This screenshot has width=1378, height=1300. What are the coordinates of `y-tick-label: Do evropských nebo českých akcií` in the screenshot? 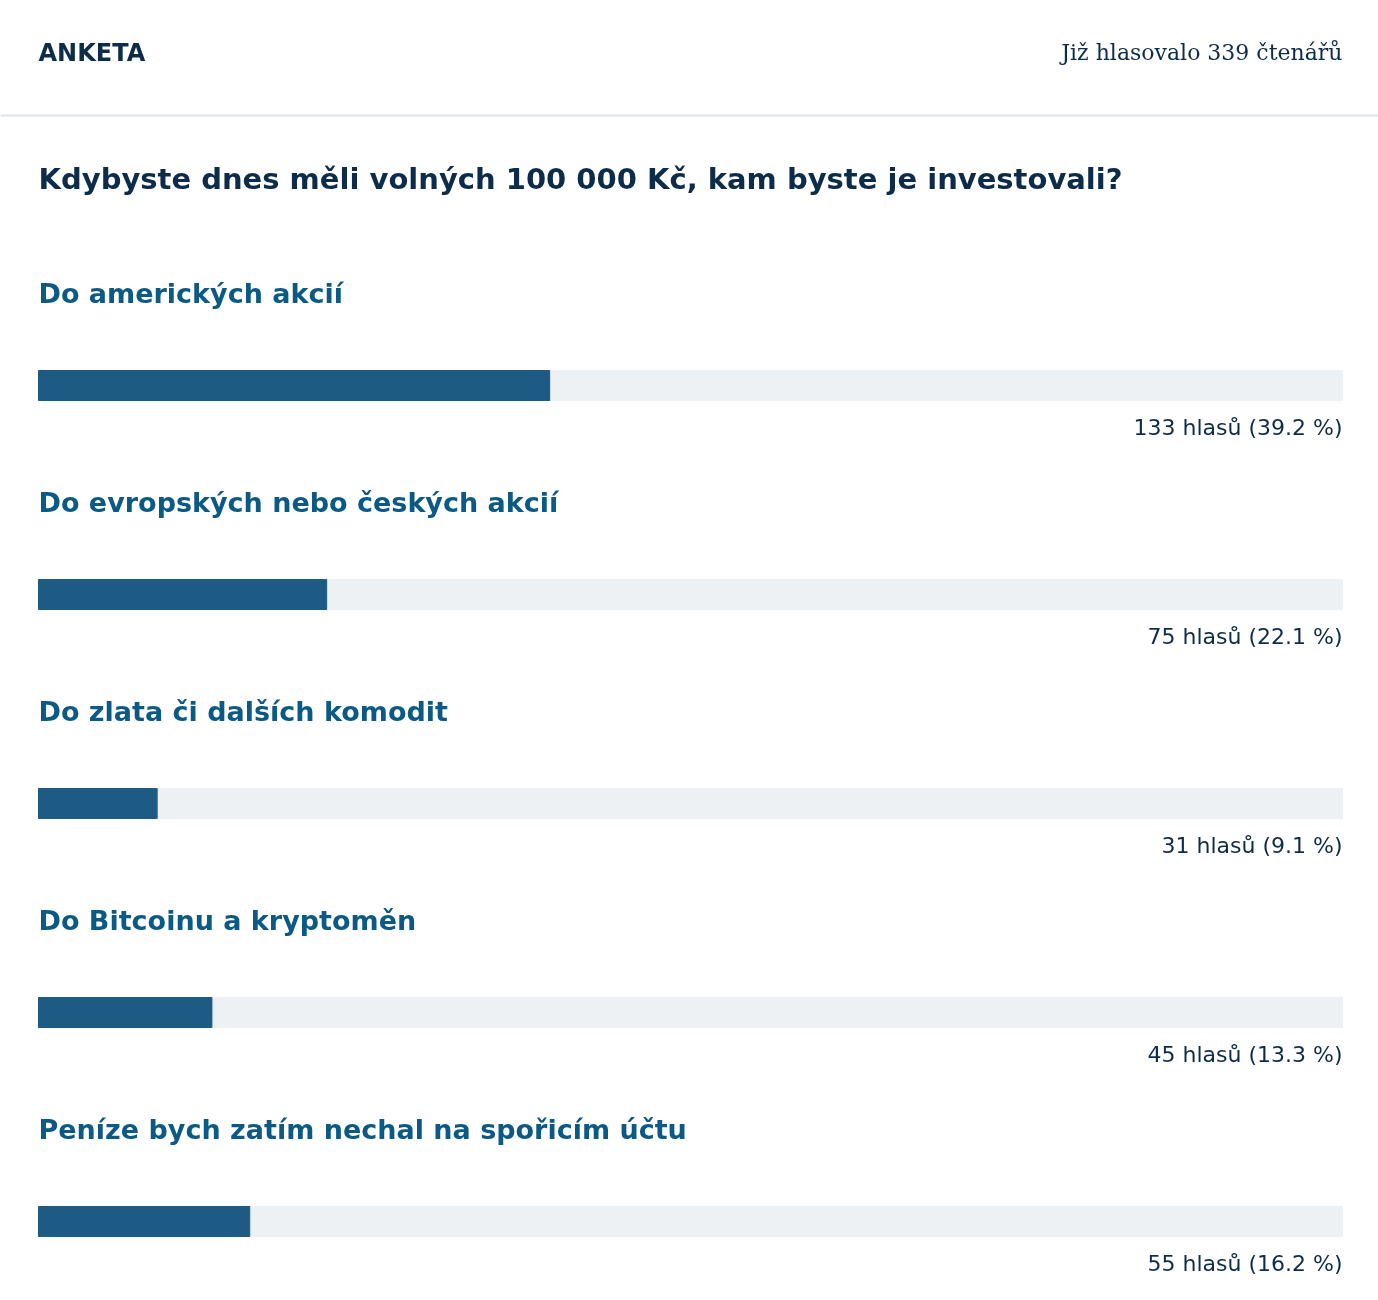 It's located at (299, 502).